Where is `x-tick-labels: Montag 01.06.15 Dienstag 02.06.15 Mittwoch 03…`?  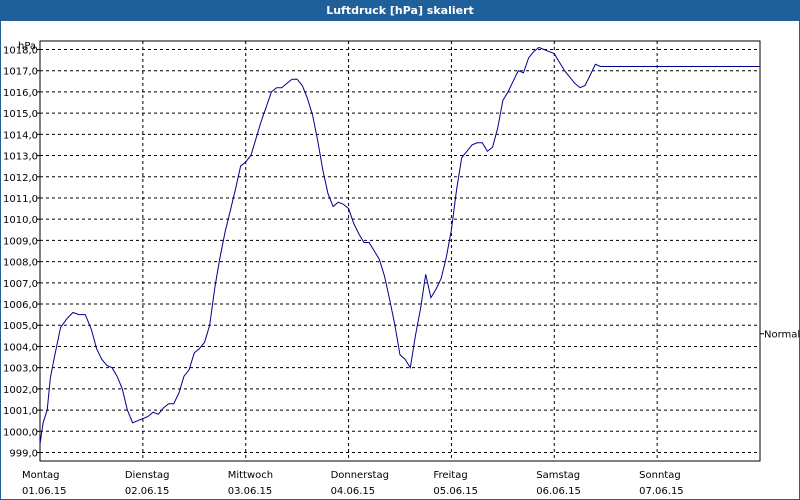 x-tick-labels: Montag 01.06.15 Dienstag 02.06.15 Mittwoch 03… is located at coordinates (353, 483).